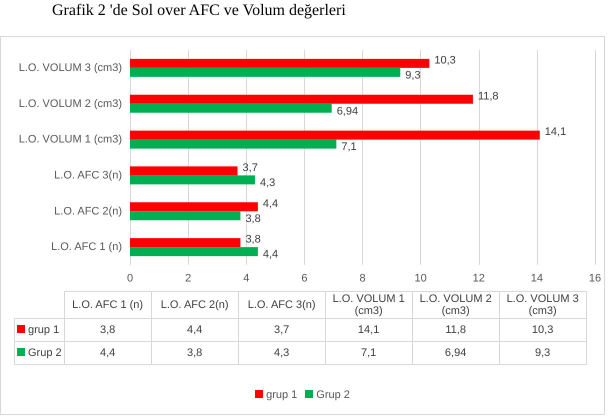 The height and width of the screenshot is (417, 608). What do you see at coordinates (282, 330) in the screenshot?
I see `text: 3,7` at bounding box center [282, 330].